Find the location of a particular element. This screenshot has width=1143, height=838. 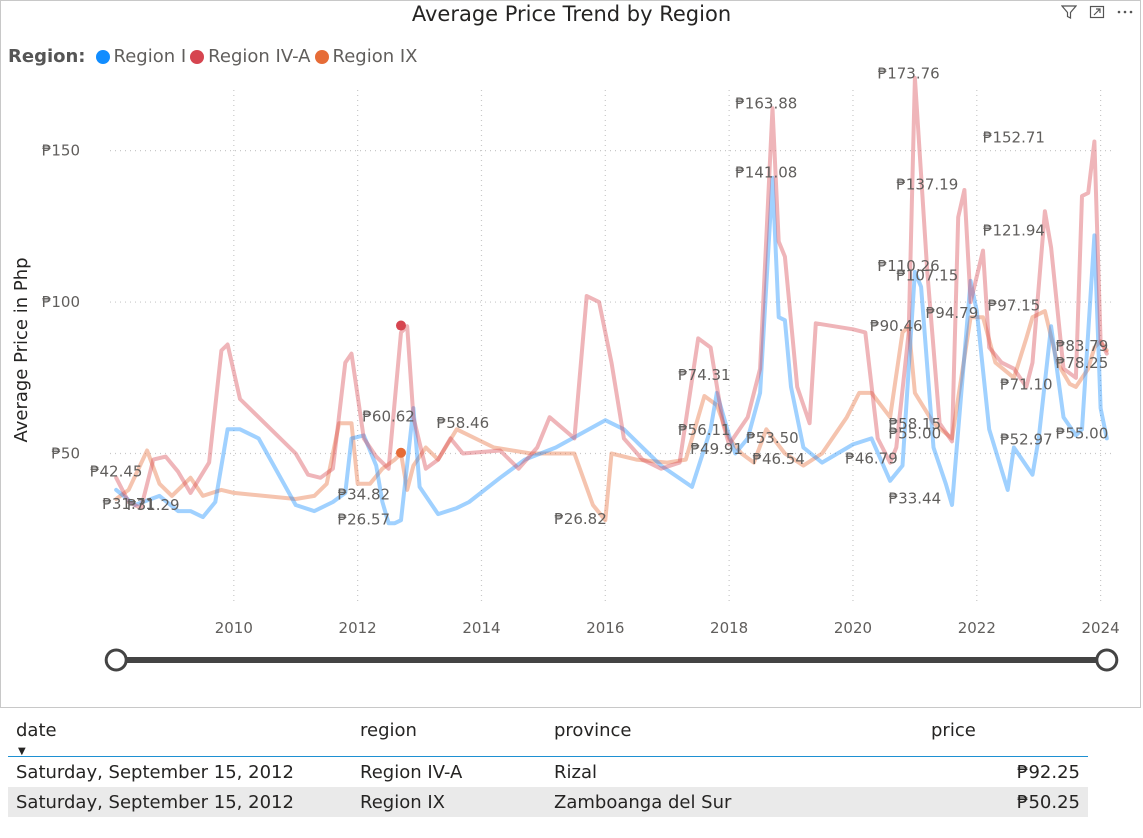

data-label: ₱110.26 is located at coordinates (909, 266).